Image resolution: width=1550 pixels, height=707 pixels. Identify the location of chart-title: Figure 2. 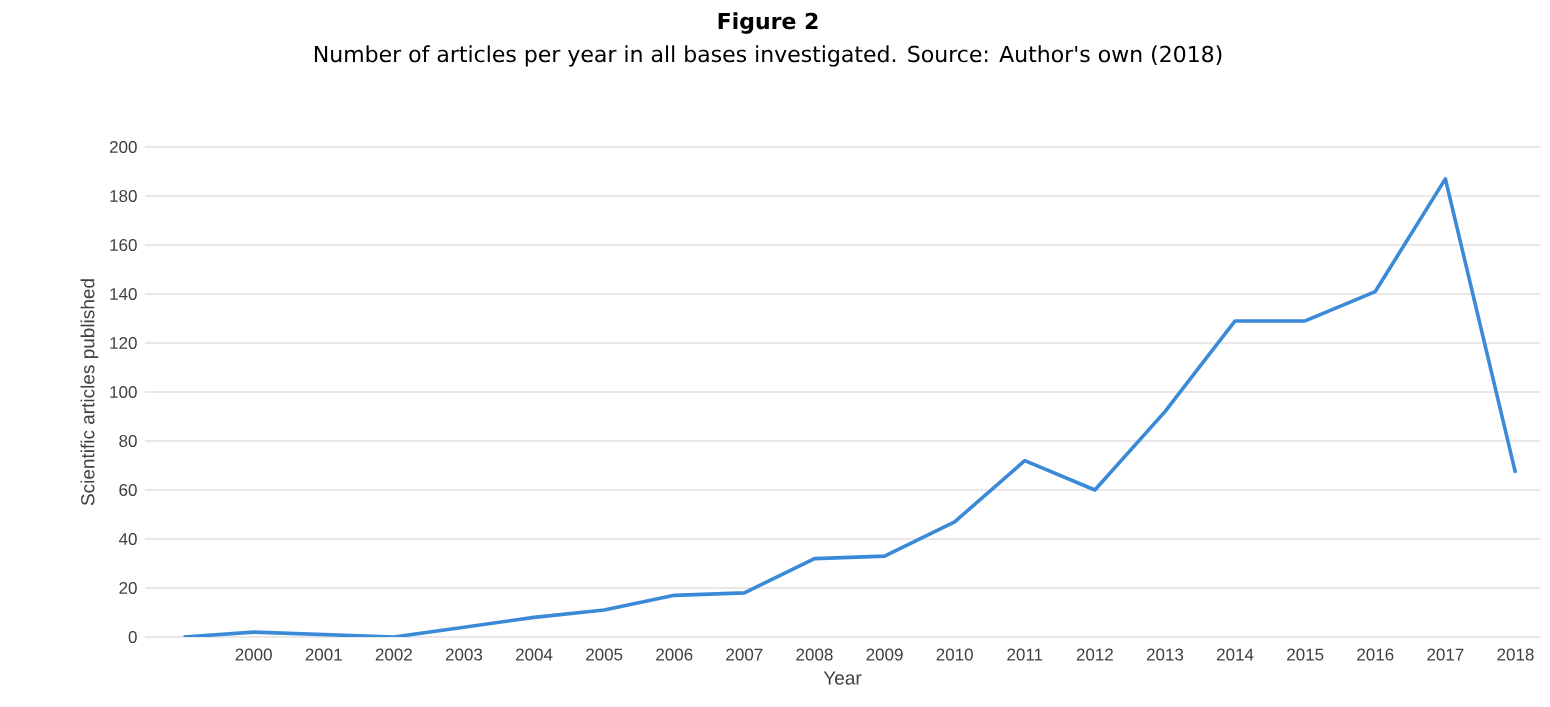
(768, 23).